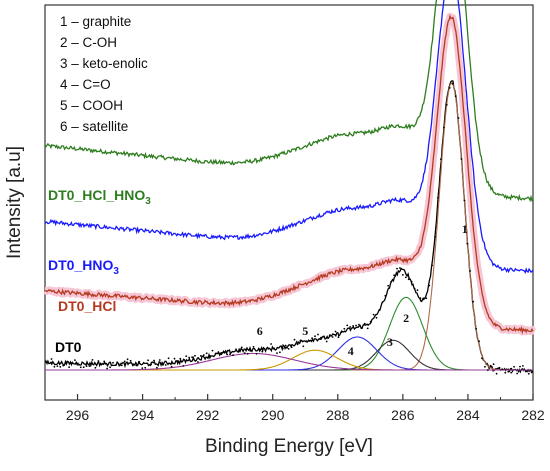 Image resolution: width=550 pixels, height=471 pixels. What do you see at coordinates (85, 84) in the screenshot?
I see `legend-entry: 4 – C=O` at bounding box center [85, 84].